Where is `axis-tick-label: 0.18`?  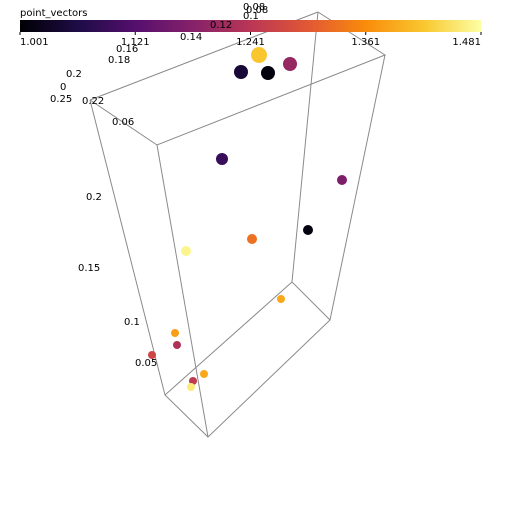 axis-tick-label: 0.18 is located at coordinates (119, 60).